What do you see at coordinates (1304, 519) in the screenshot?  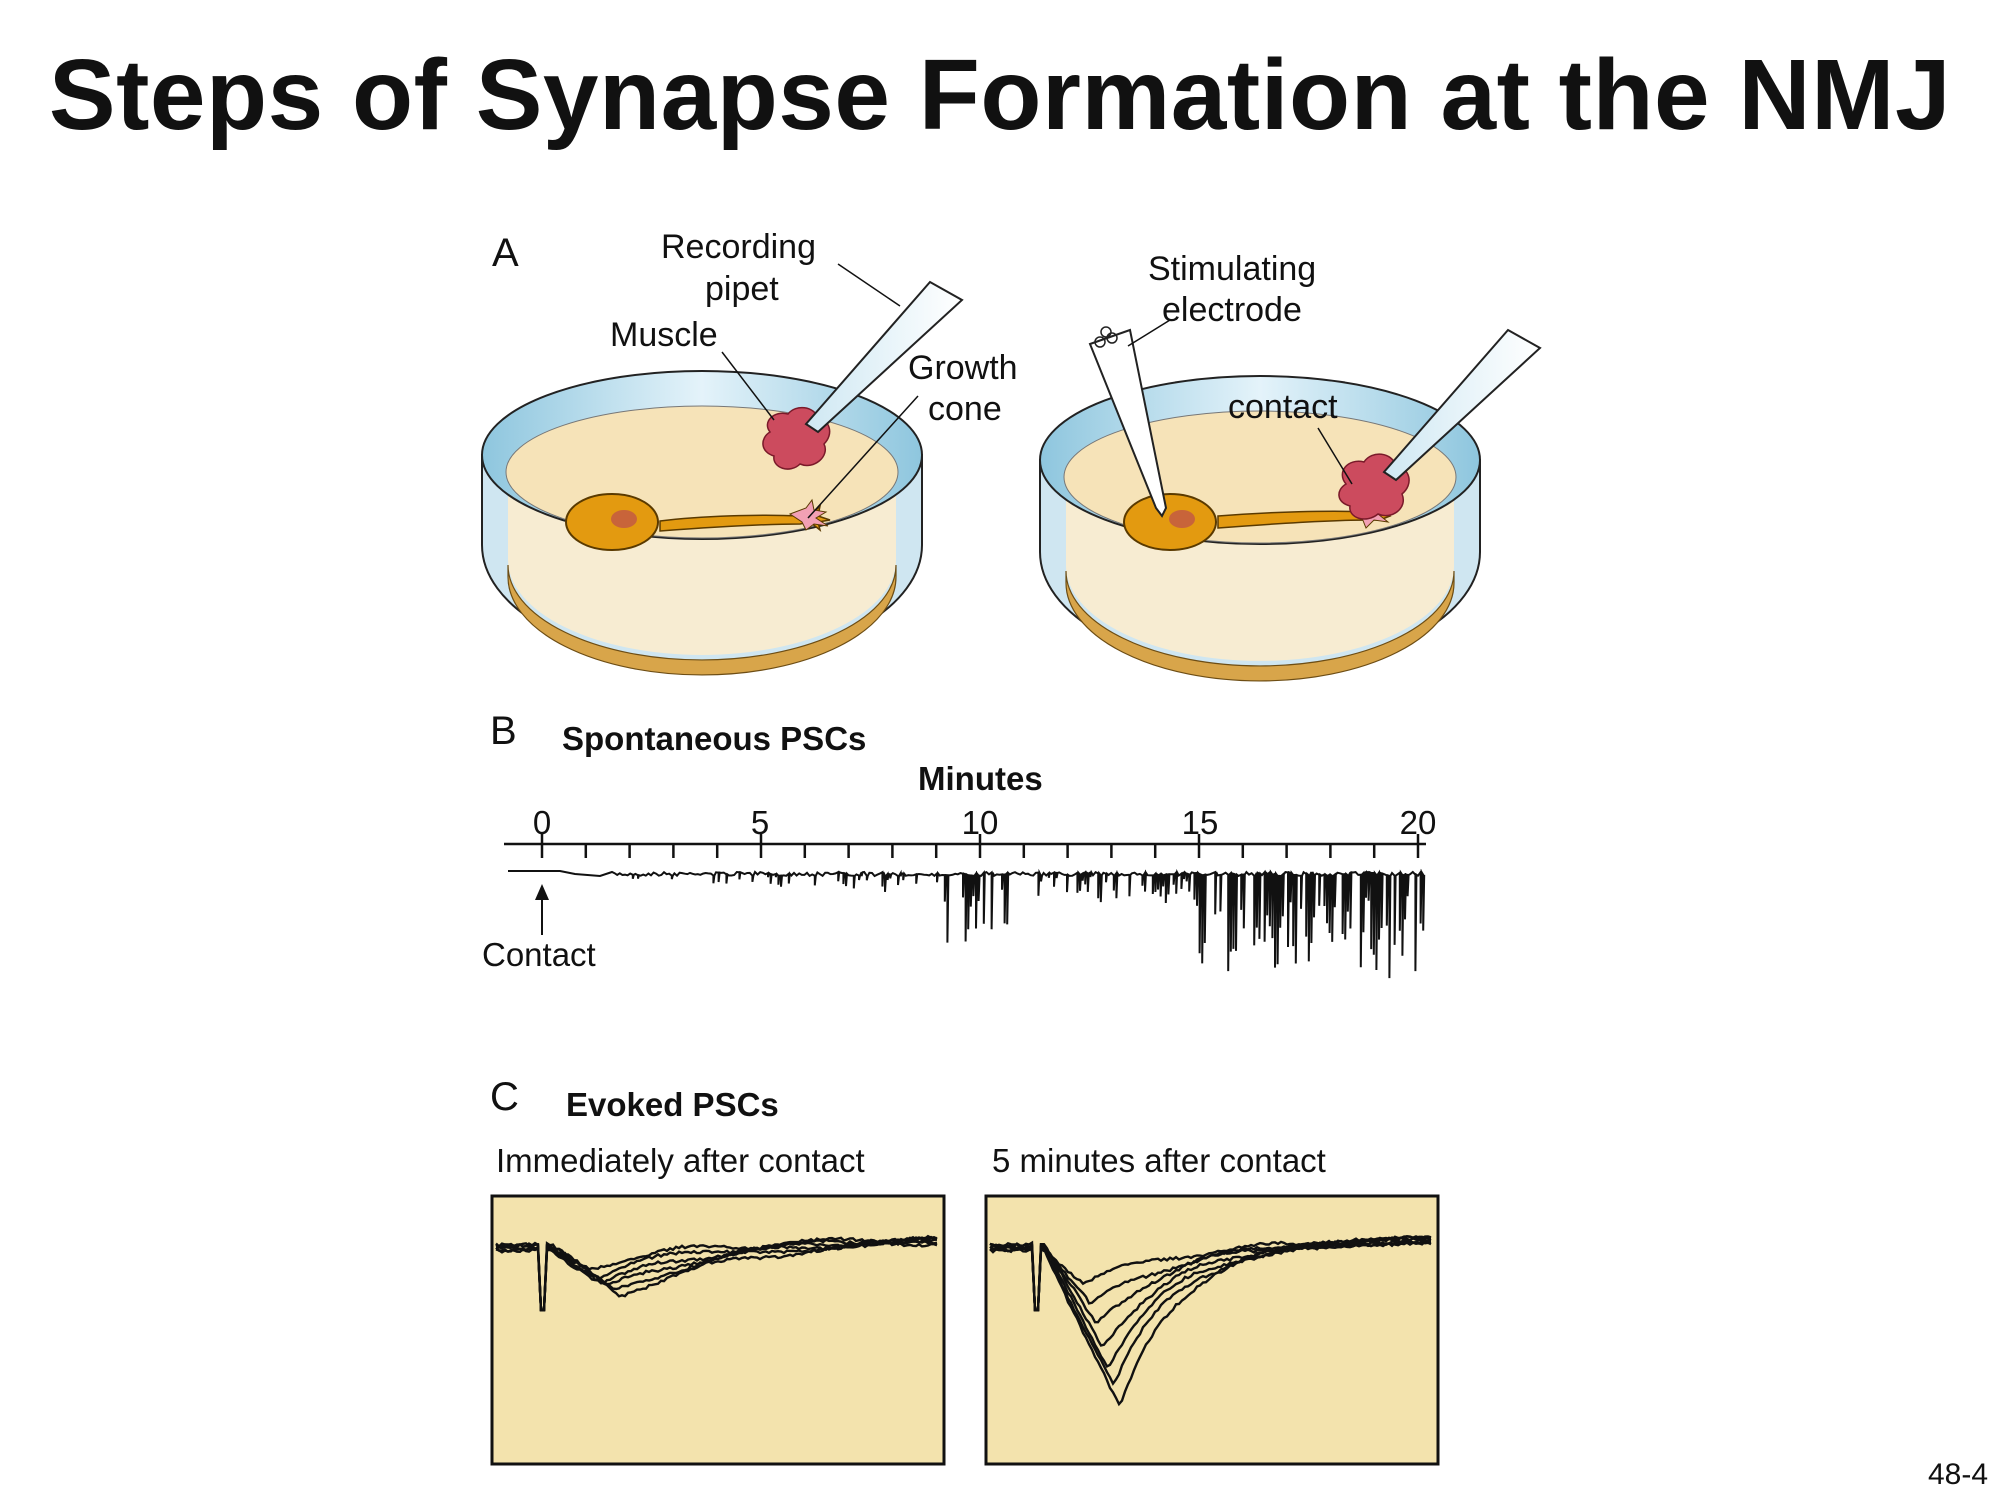 I see `right-neuron-axon` at bounding box center [1304, 519].